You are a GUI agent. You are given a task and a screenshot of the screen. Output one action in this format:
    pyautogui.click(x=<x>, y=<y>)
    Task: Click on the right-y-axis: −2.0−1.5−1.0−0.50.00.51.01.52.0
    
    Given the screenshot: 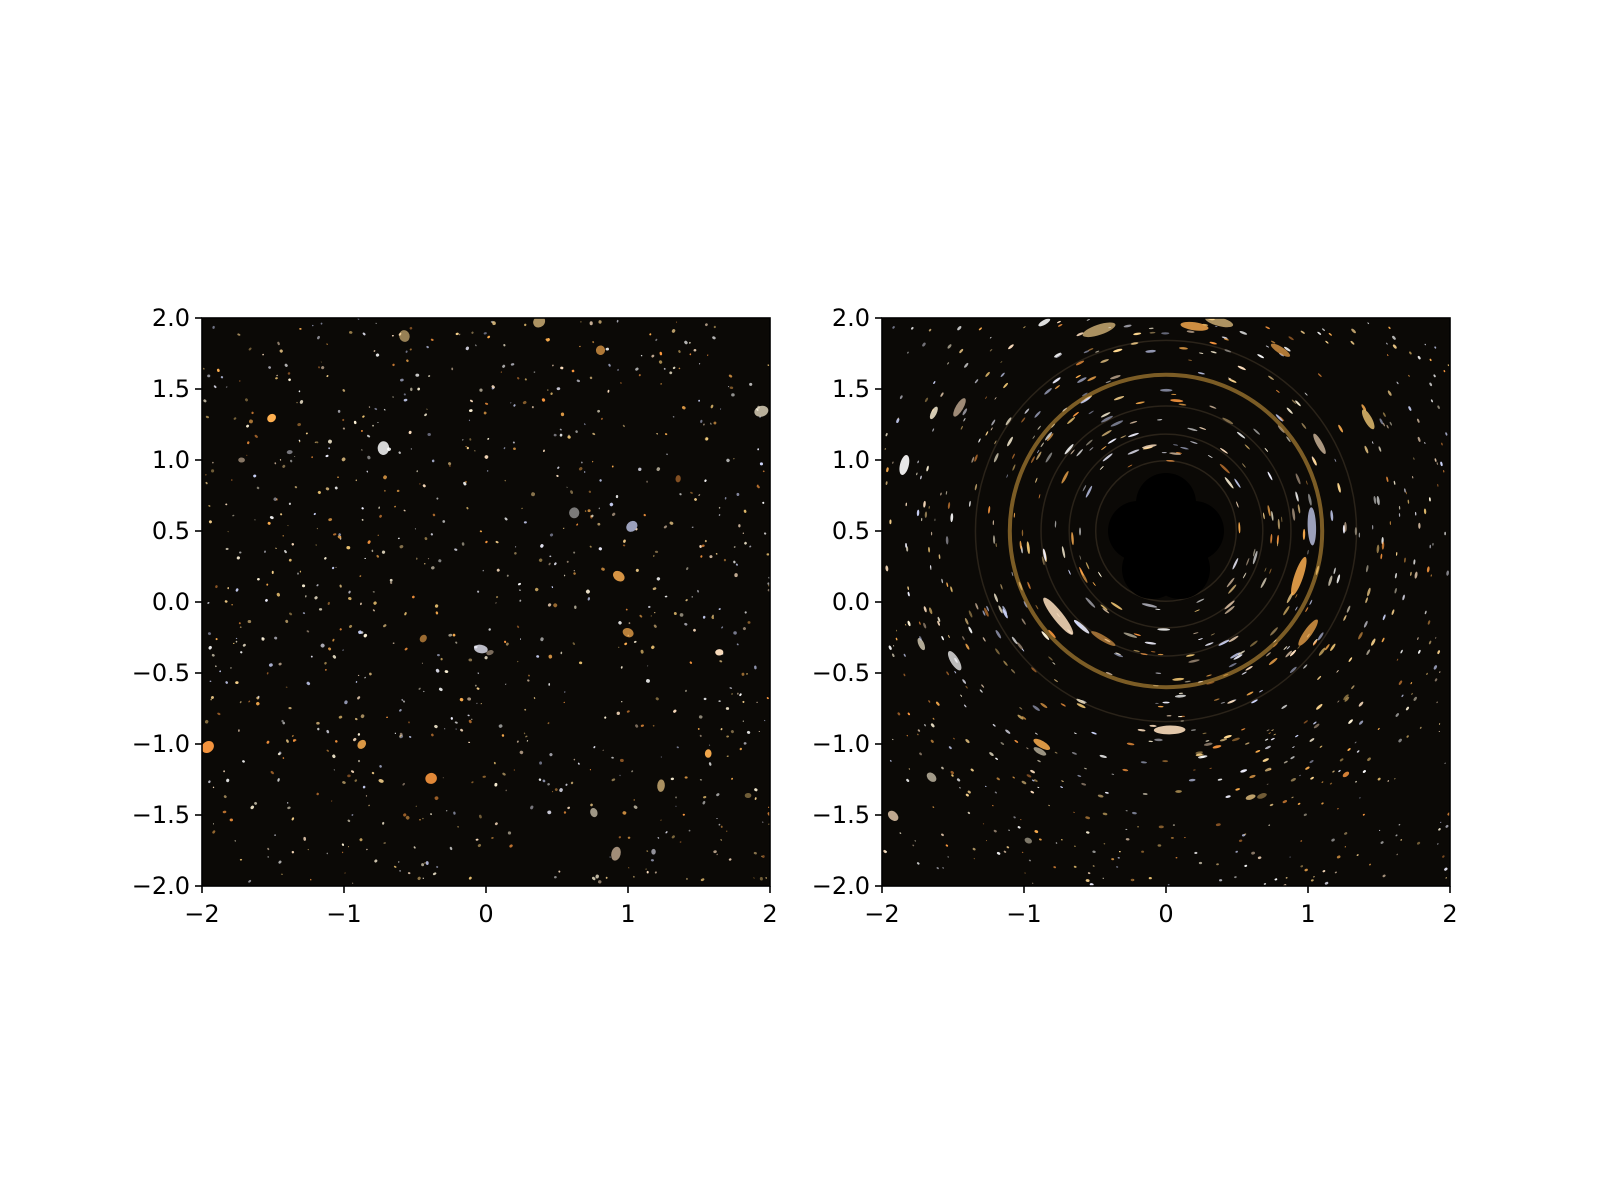 What is the action you would take?
    pyautogui.click(x=847, y=602)
    